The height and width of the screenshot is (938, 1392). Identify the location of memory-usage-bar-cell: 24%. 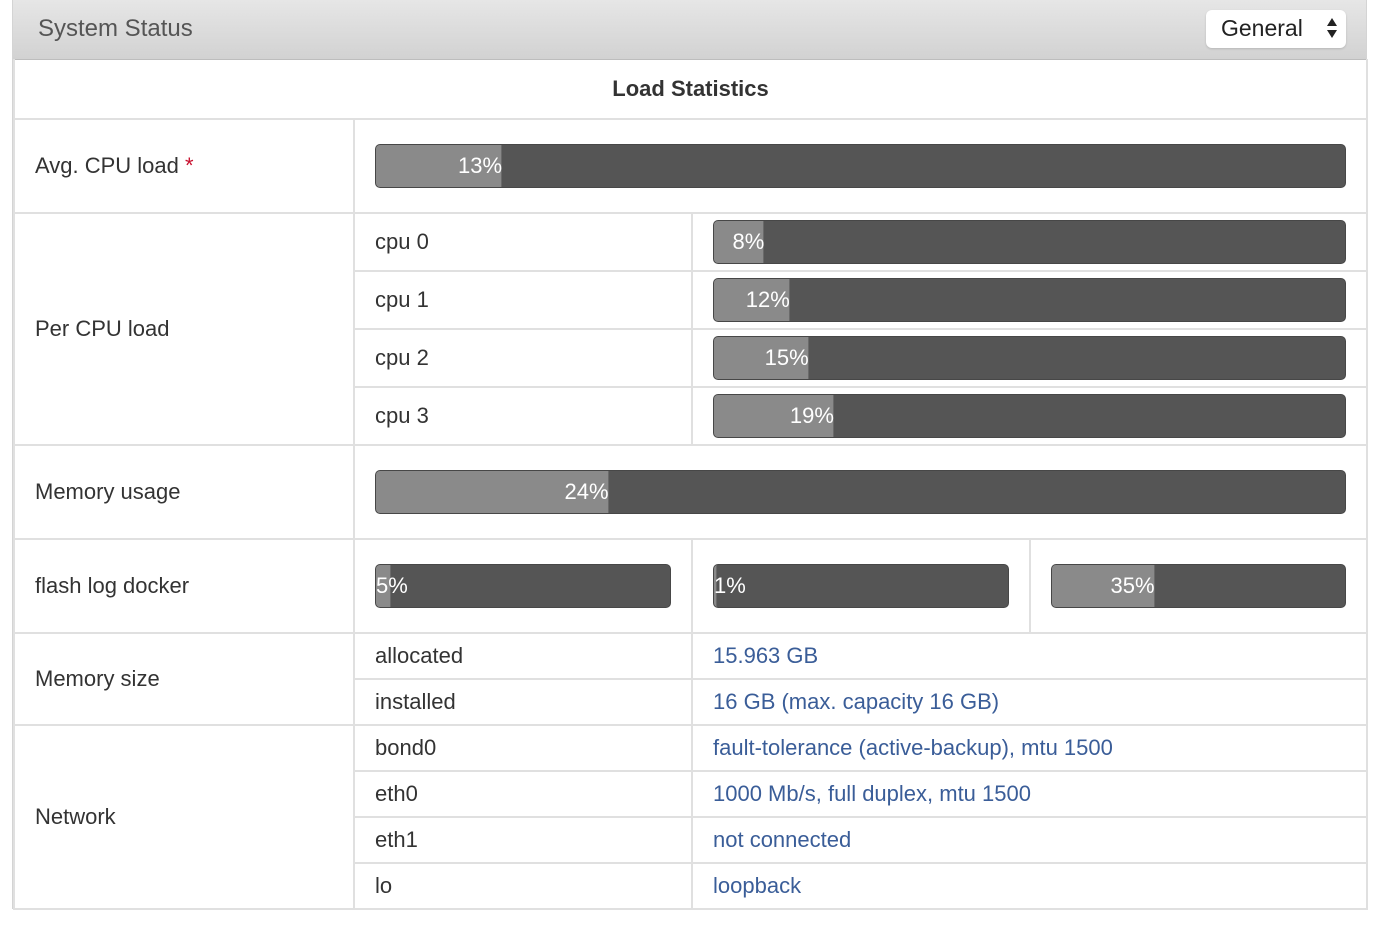
(860, 492).